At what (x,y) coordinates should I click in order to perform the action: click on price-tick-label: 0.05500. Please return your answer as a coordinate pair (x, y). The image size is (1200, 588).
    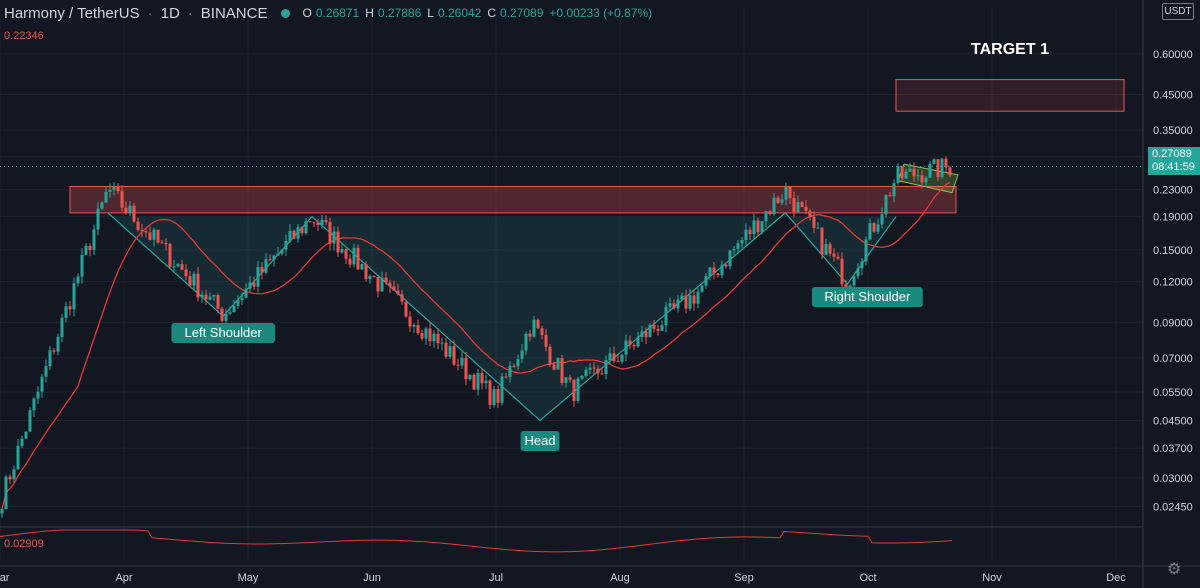
    Looking at the image, I should click on (1173, 393).